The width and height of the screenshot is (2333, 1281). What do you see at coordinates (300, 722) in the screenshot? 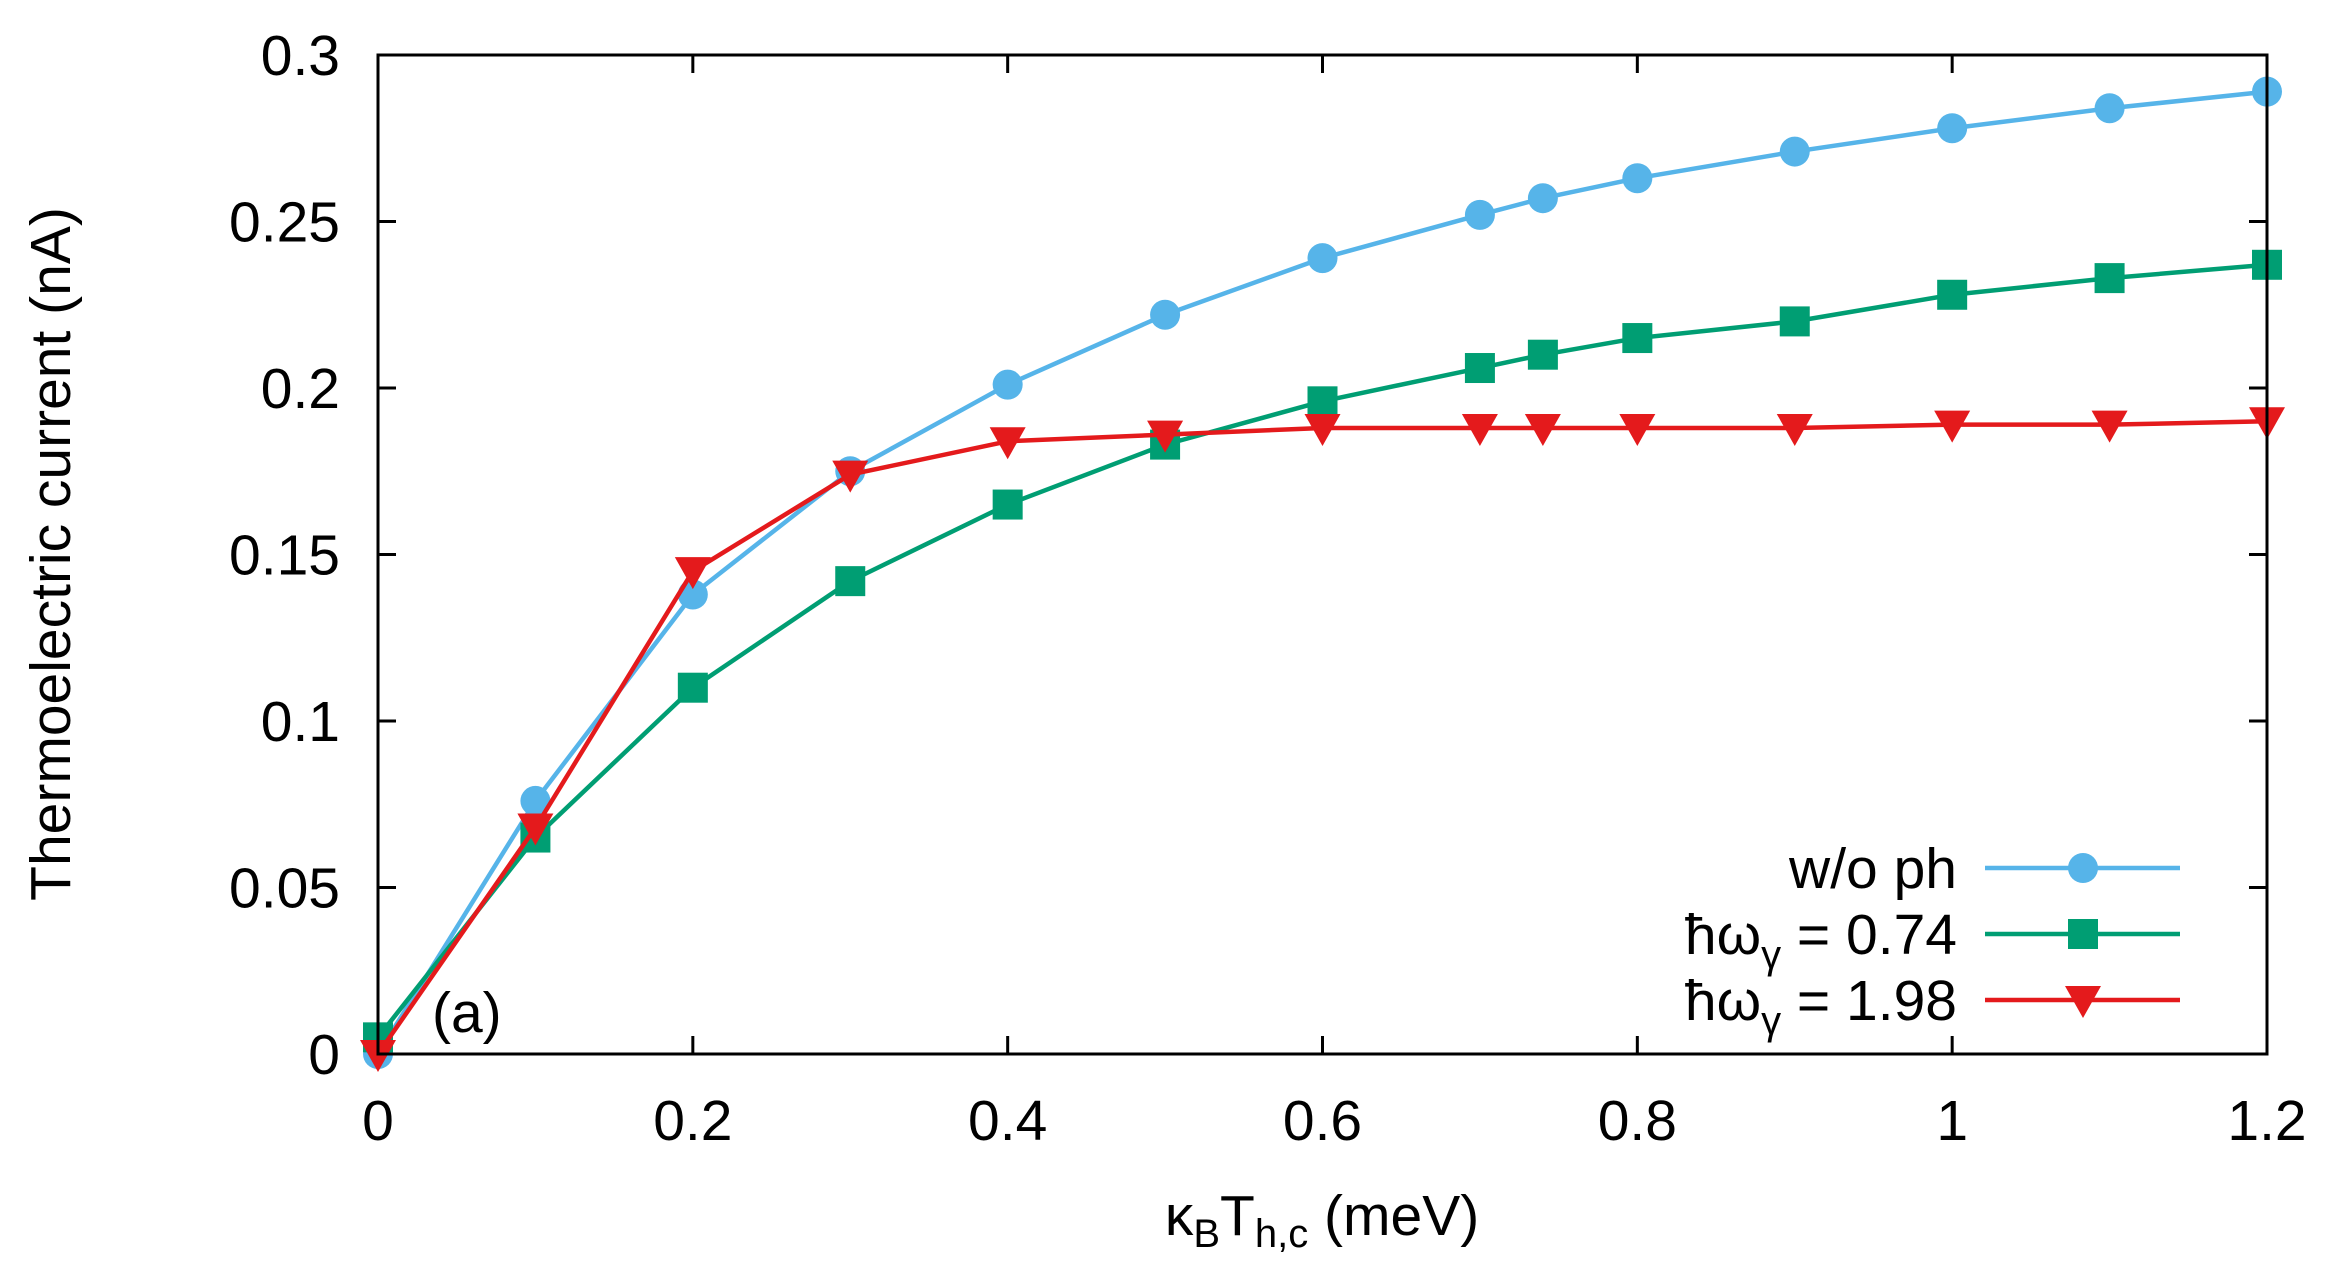
I see `y-tick-label: 0.1` at bounding box center [300, 722].